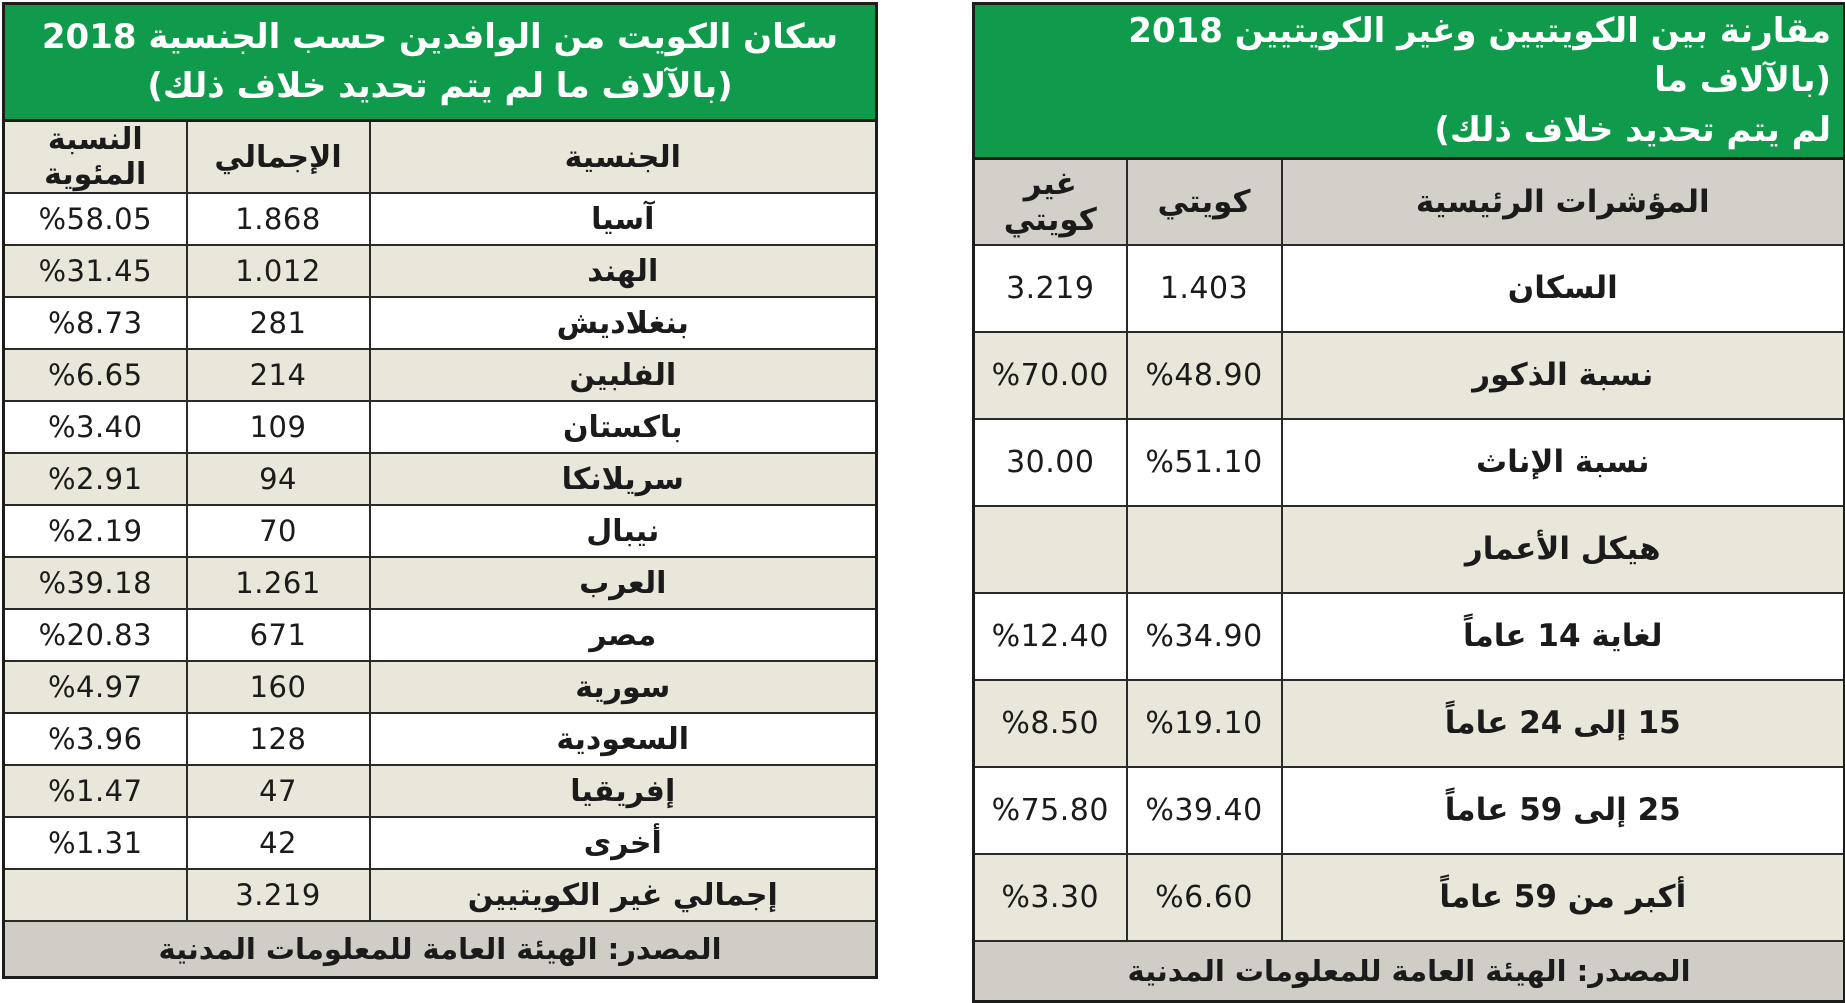 The height and width of the screenshot is (1003, 1845). What do you see at coordinates (95, 531) in the screenshot?
I see `percent-cell: %2.19` at bounding box center [95, 531].